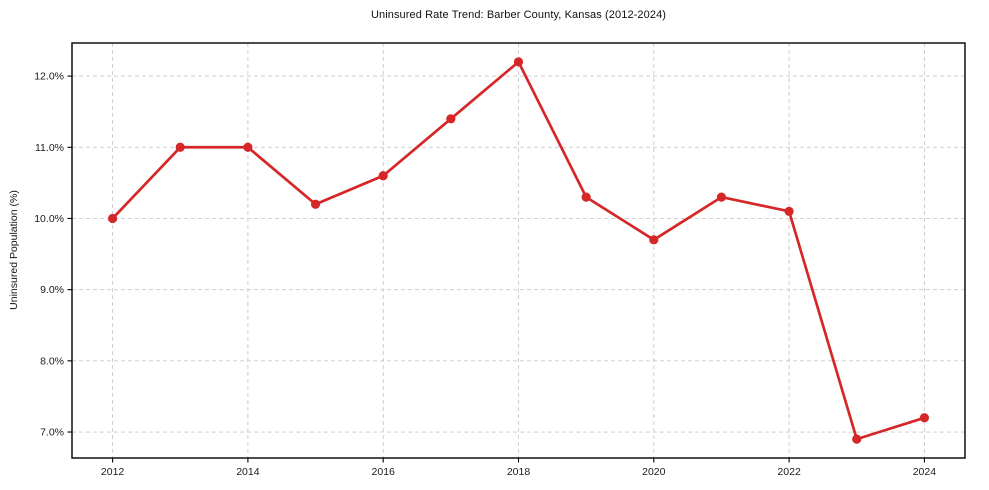 The image size is (989, 490). Describe the element at coordinates (248, 147) in the screenshot. I see `data-point-2014` at that location.